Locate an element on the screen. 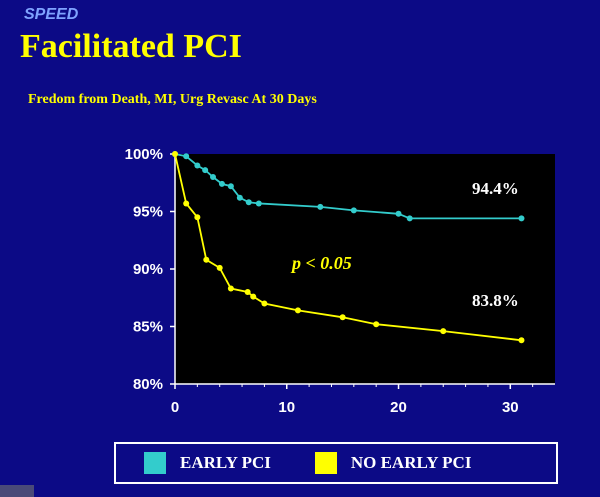 This screenshot has height=497, width=600. legend-item-no-early-pci: NO EARLY PCI is located at coordinates (393, 463).